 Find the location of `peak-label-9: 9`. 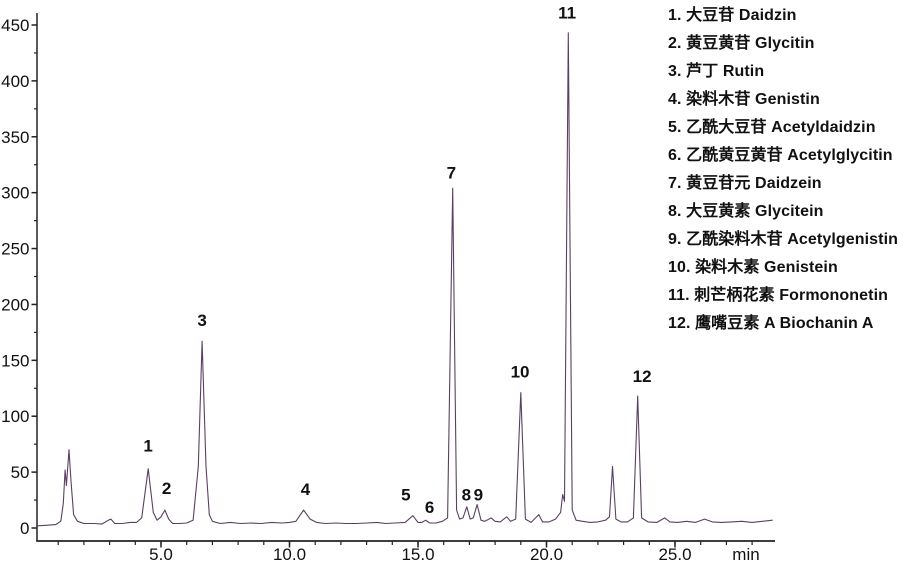

peak-label-9: 9 is located at coordinates (478, 494).